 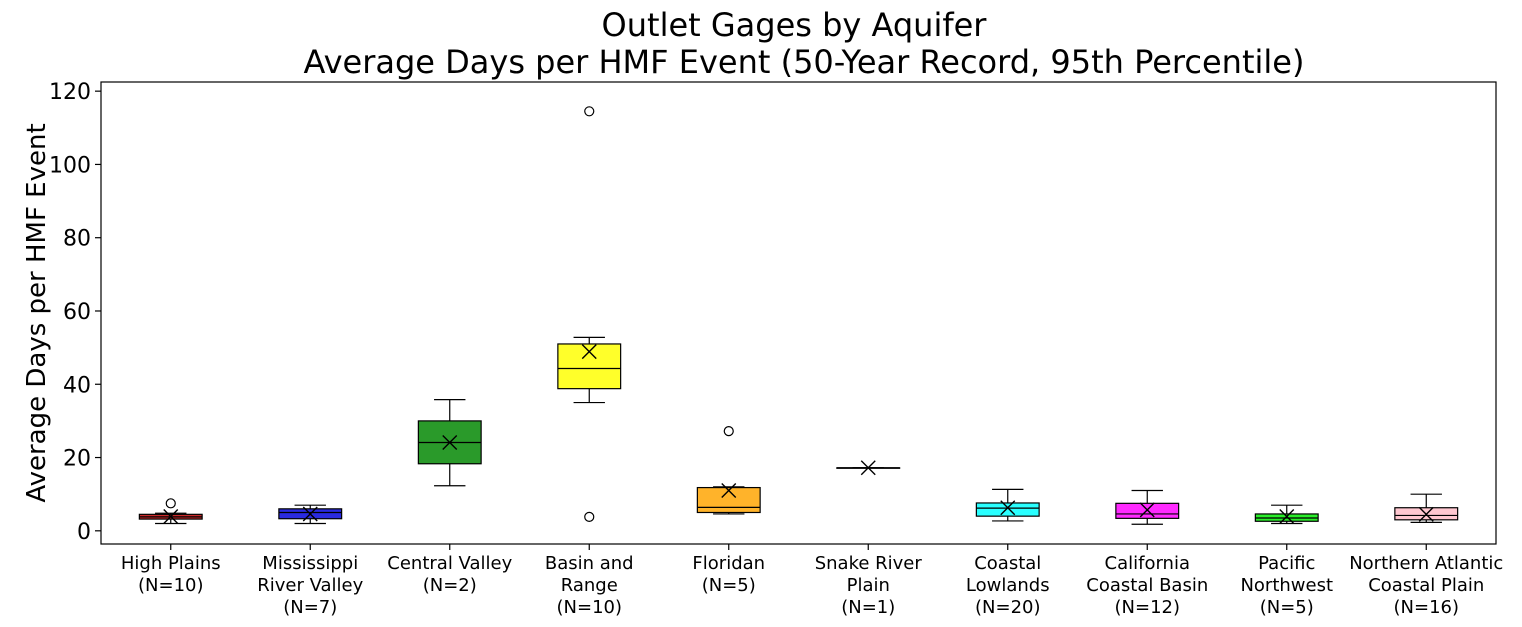 What do you see at coordinates (171, 574) in the screenshot?
I see `x-tick-label: High Plains (N=10)` at bounding box center [171, 574].